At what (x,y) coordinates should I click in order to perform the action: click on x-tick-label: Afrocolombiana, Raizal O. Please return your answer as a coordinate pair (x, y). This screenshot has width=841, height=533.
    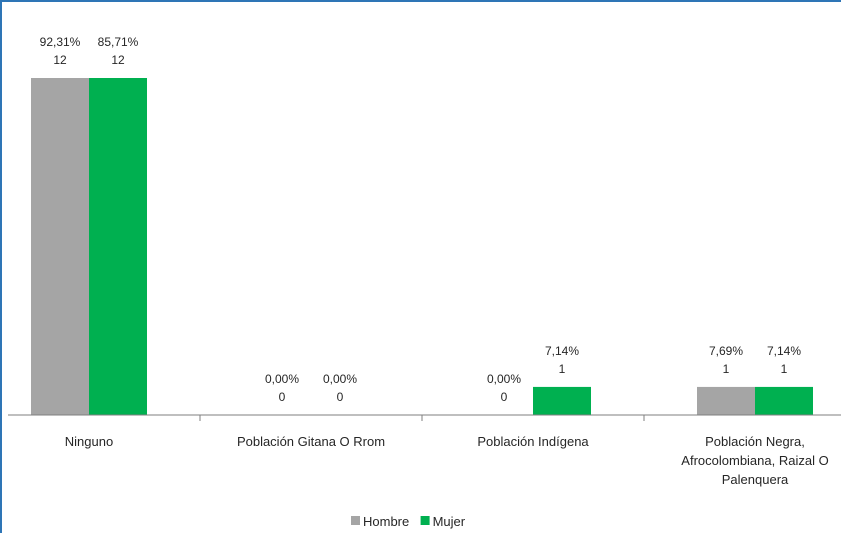
    Looking at the image, I should click on (754, 460).